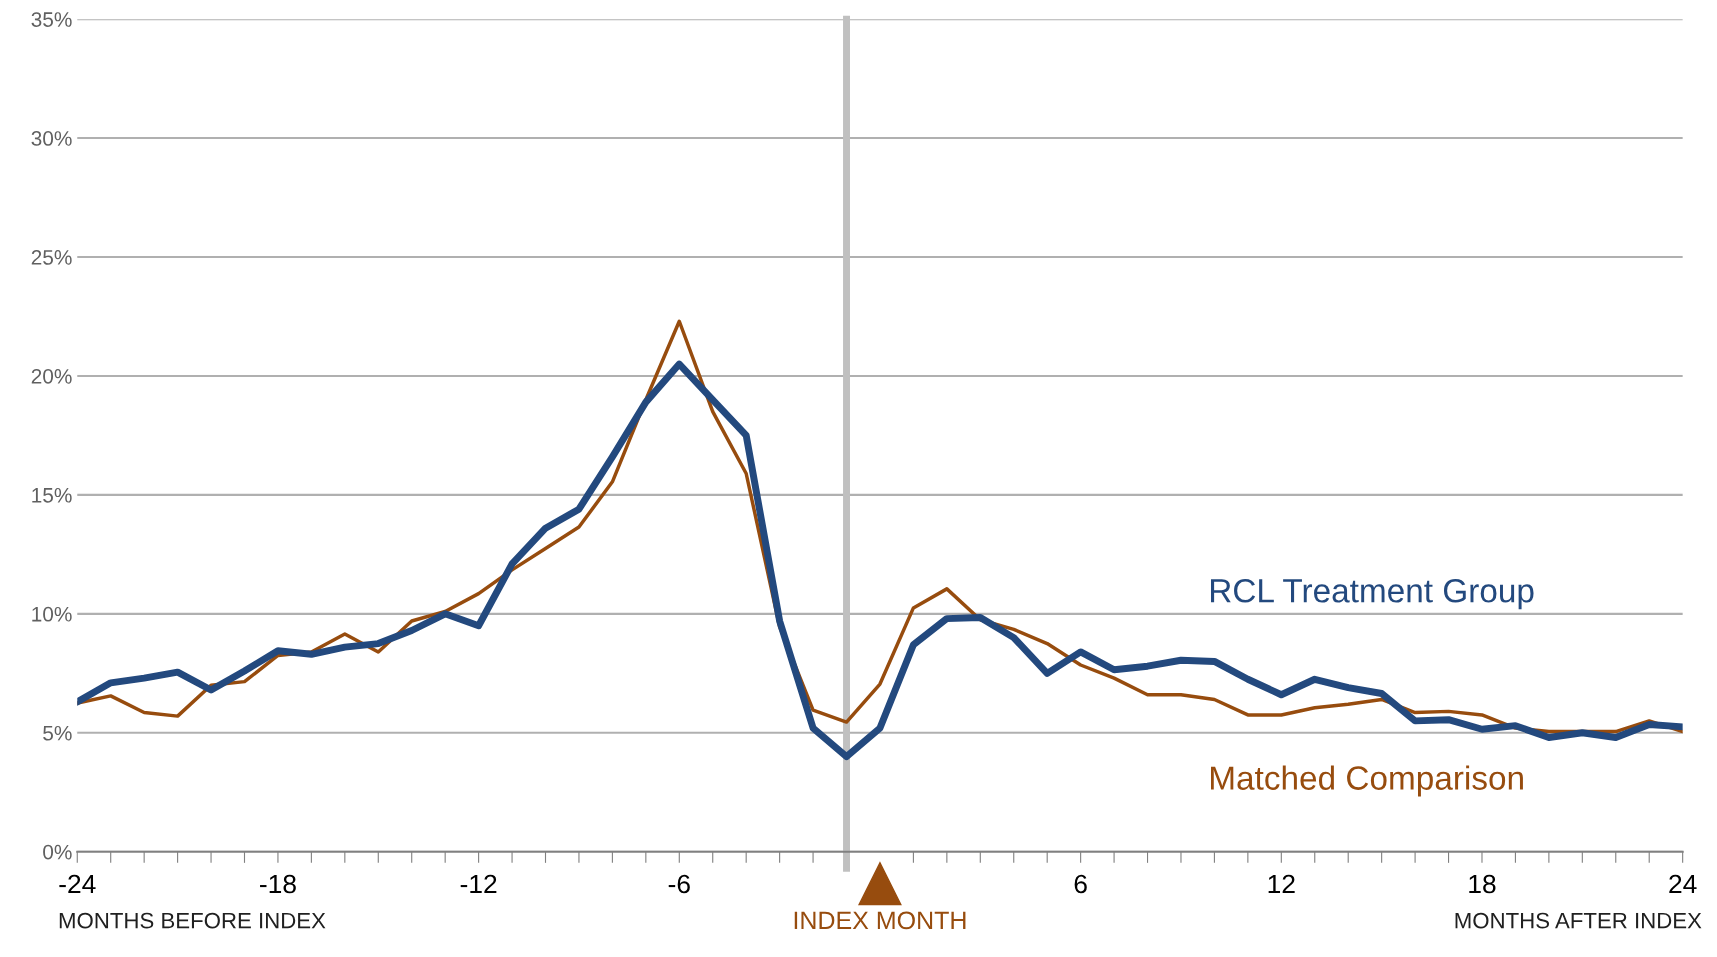 Image resolution: width=1717 pixels, height=957 pixels. What do you see at coordinates (51, 138) in the screenshot?
I see `y-tick-label: 30%` at bounding box center [51, 138].